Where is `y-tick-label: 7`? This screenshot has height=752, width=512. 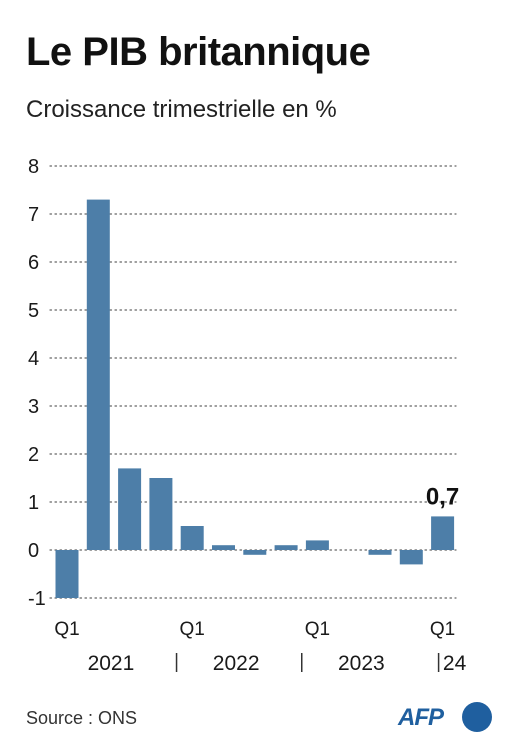 y-tick-label: 7 is located at coordinates (33, 215).